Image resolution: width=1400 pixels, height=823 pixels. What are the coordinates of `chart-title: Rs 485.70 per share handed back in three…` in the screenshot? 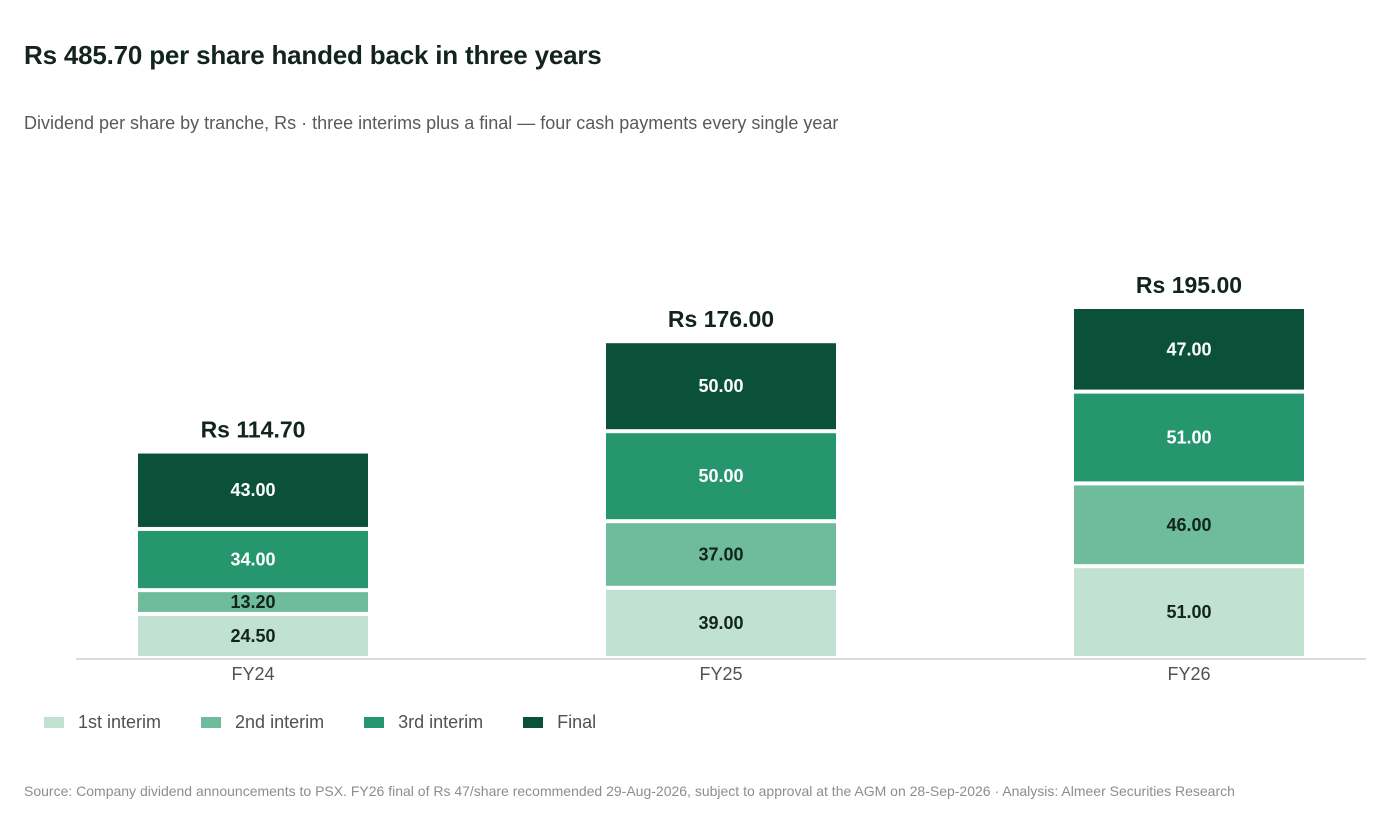 It's located at (313, 55).